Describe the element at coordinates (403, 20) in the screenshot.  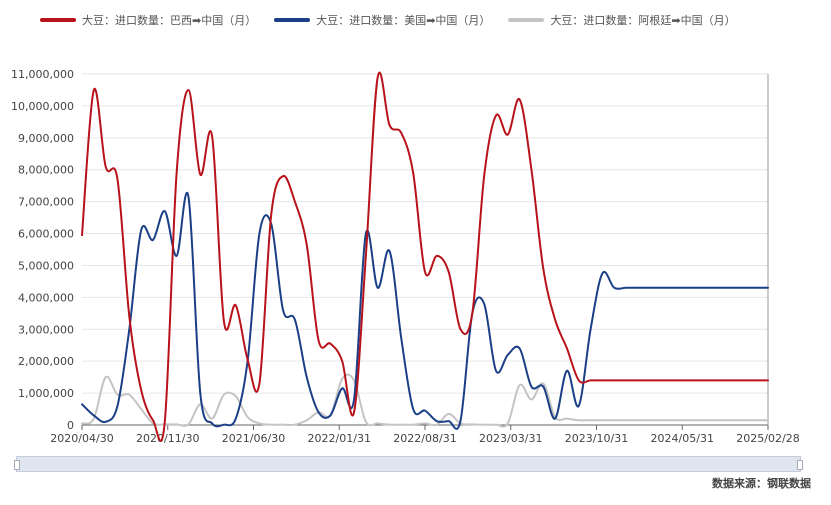
I see `legend-label-usa: 大豆：进口数量：美国➡中国（月）` at that location.